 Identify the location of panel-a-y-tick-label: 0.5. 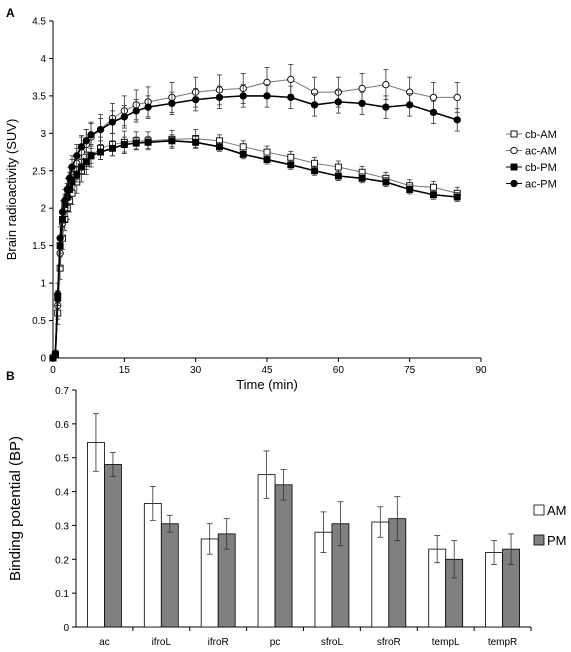
(39, 321).